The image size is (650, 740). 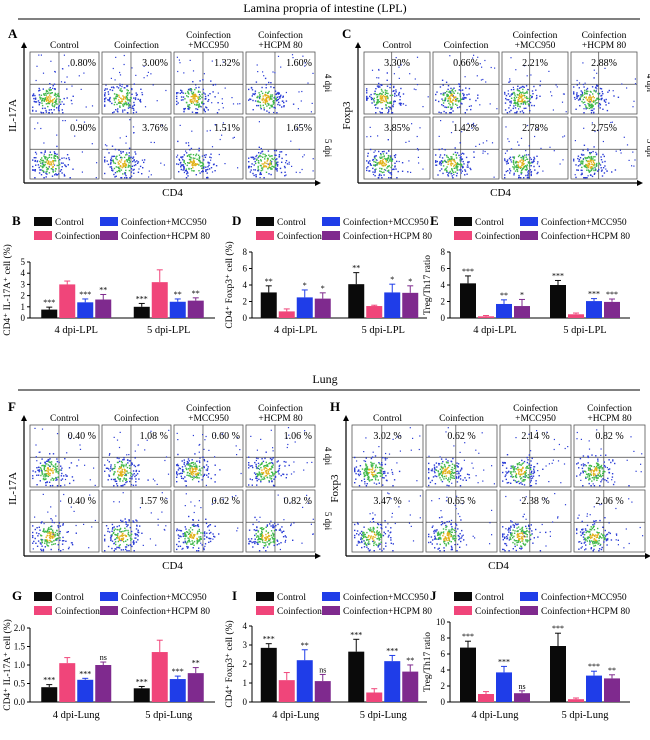 I want to click on flow-plot-cell: 2.78%, so click(x=535, y=148).